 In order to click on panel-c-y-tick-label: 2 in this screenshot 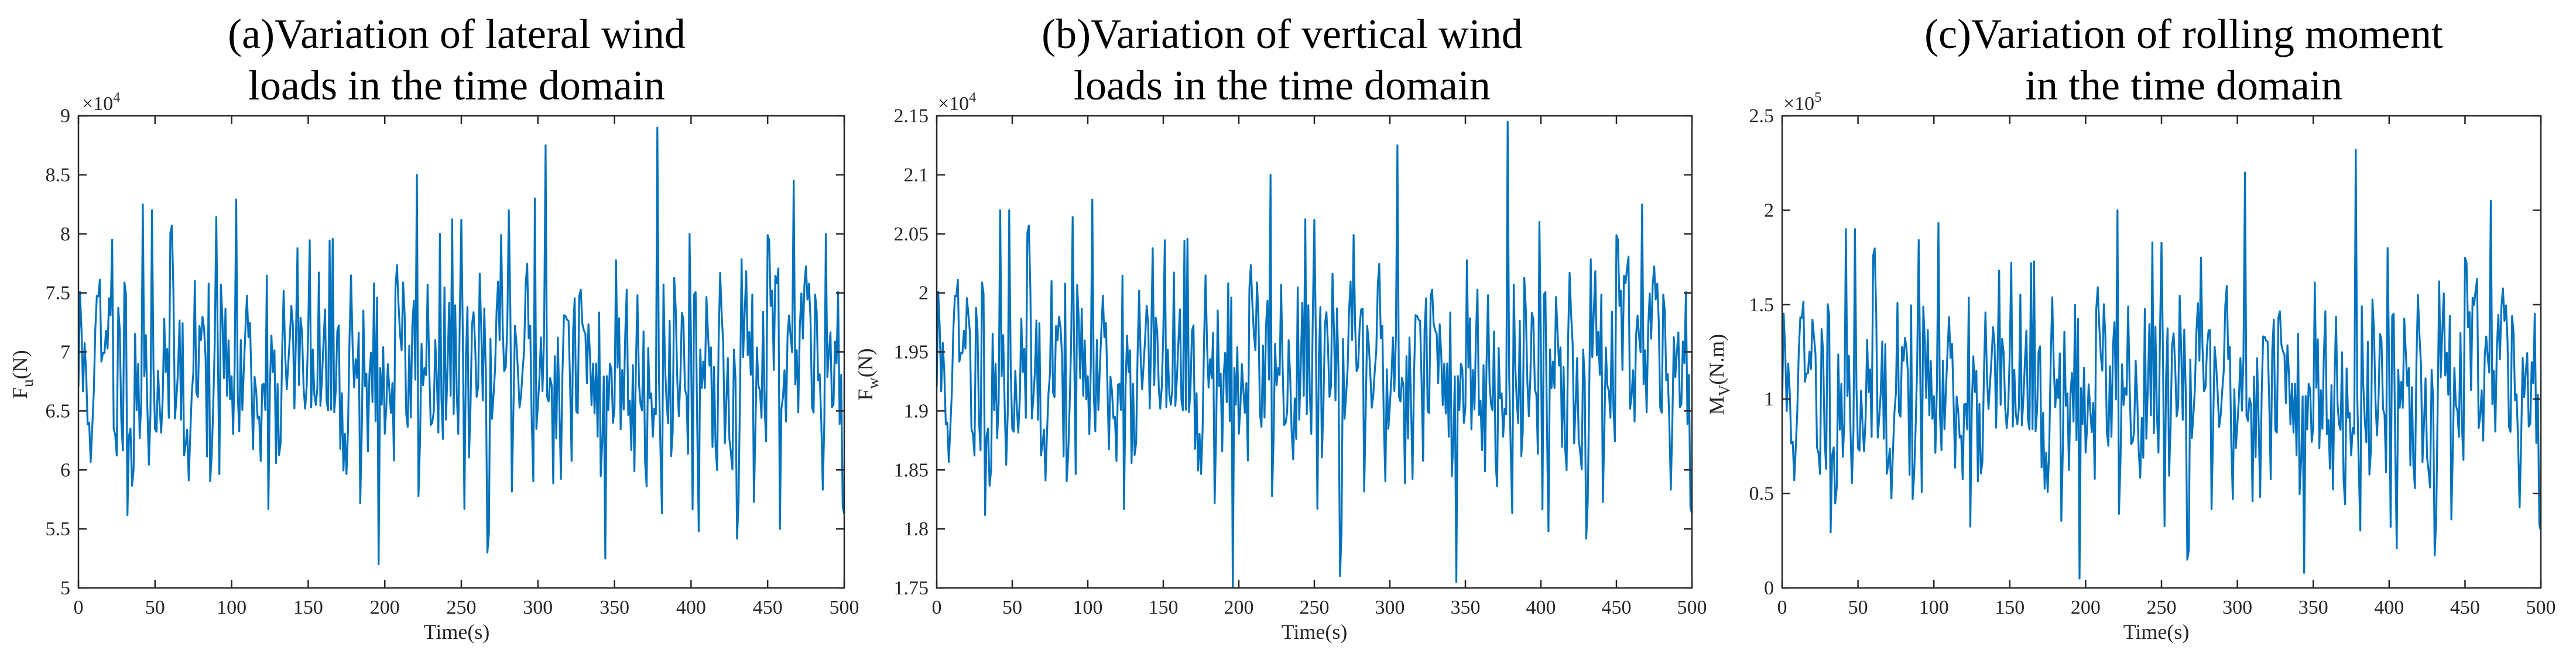, I will do `click(1769, 210)`.